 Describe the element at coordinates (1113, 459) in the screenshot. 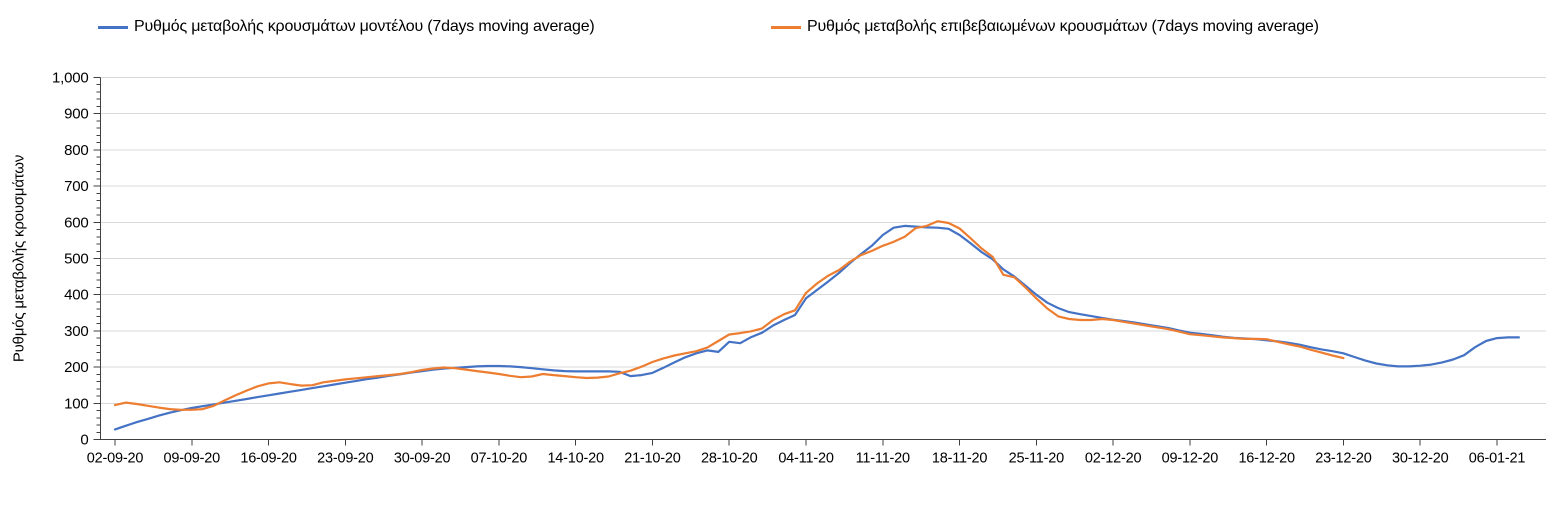

I see `svg-text: 02-12-20` at that location.